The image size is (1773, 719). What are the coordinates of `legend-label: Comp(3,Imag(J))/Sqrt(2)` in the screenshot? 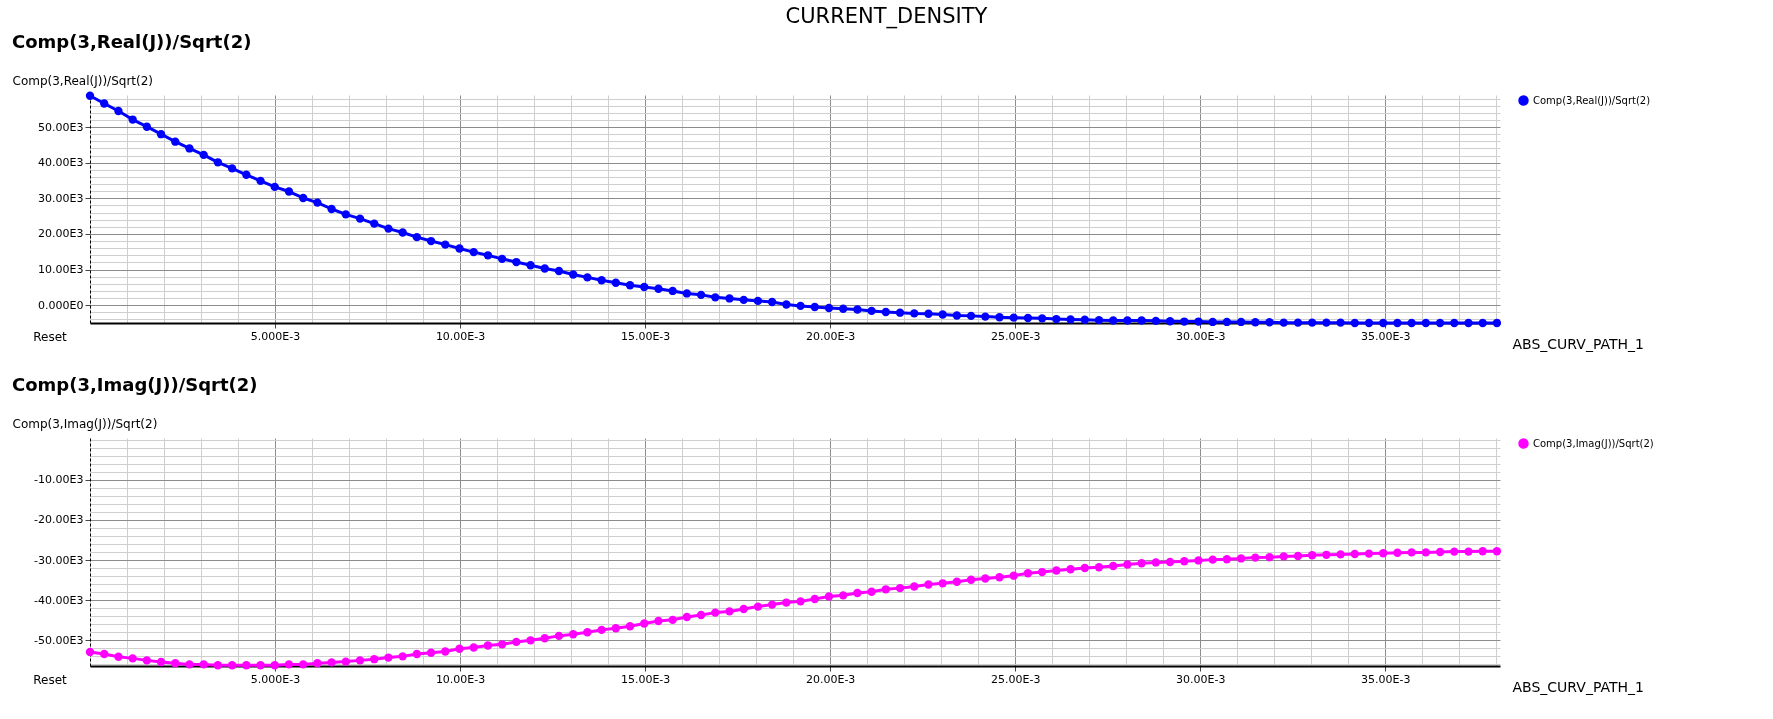 It's located at (1593, 443).